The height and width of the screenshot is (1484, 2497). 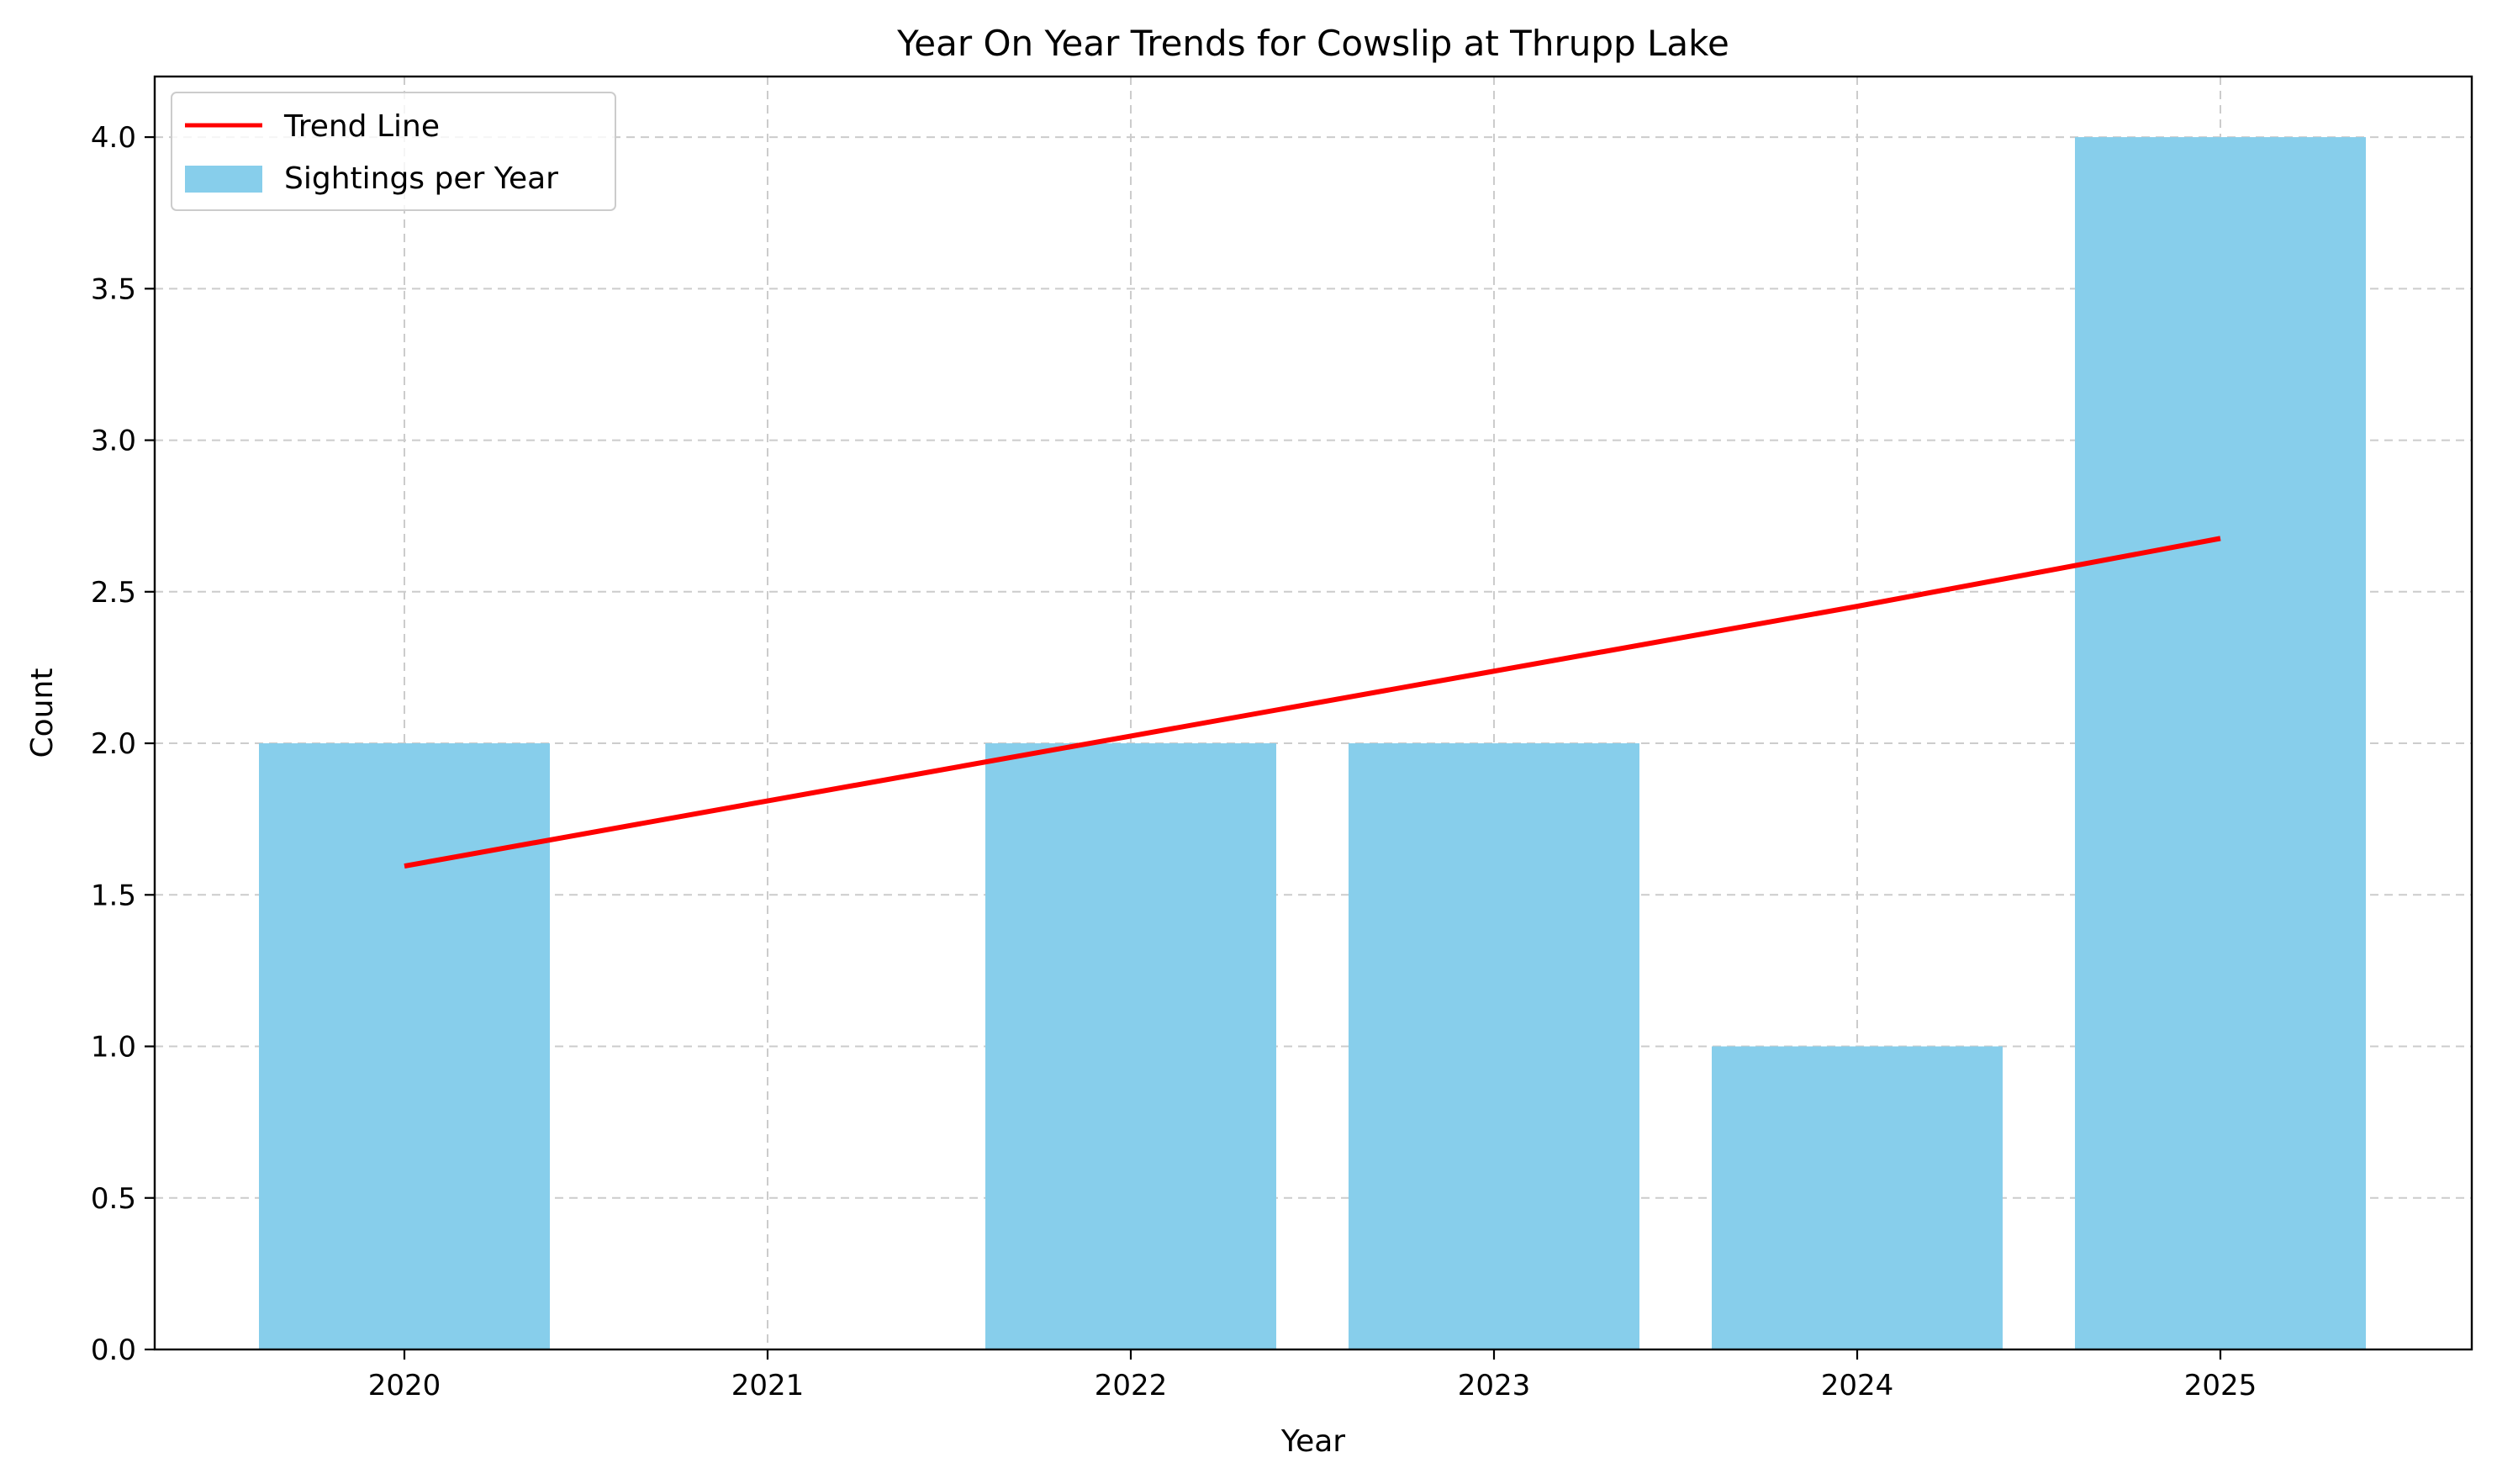 I want to click on x-tick-label: 2025, so click(x=2220, y=1385).